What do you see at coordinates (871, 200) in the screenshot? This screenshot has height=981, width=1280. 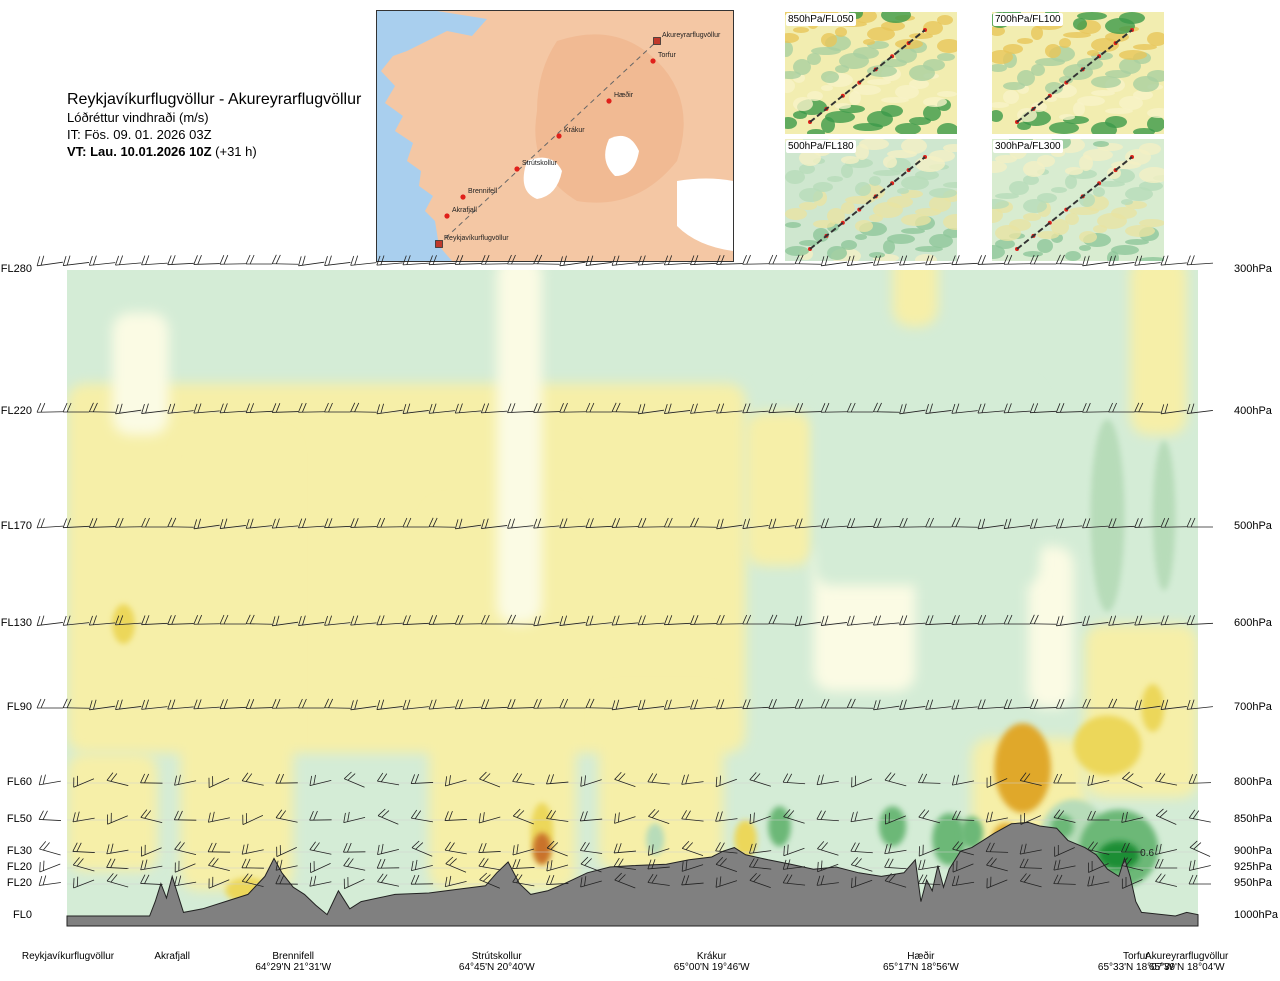 I see `thumbnail-500hpa: 500hPa/FL180` at bounding box center [871, 200].